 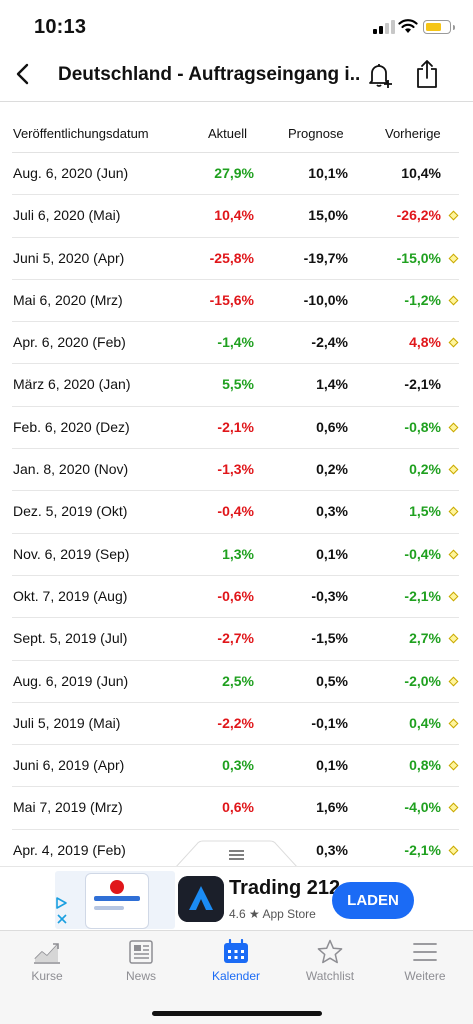 I want to click on actual-value: -25,8%, so click(x=231, y=257).